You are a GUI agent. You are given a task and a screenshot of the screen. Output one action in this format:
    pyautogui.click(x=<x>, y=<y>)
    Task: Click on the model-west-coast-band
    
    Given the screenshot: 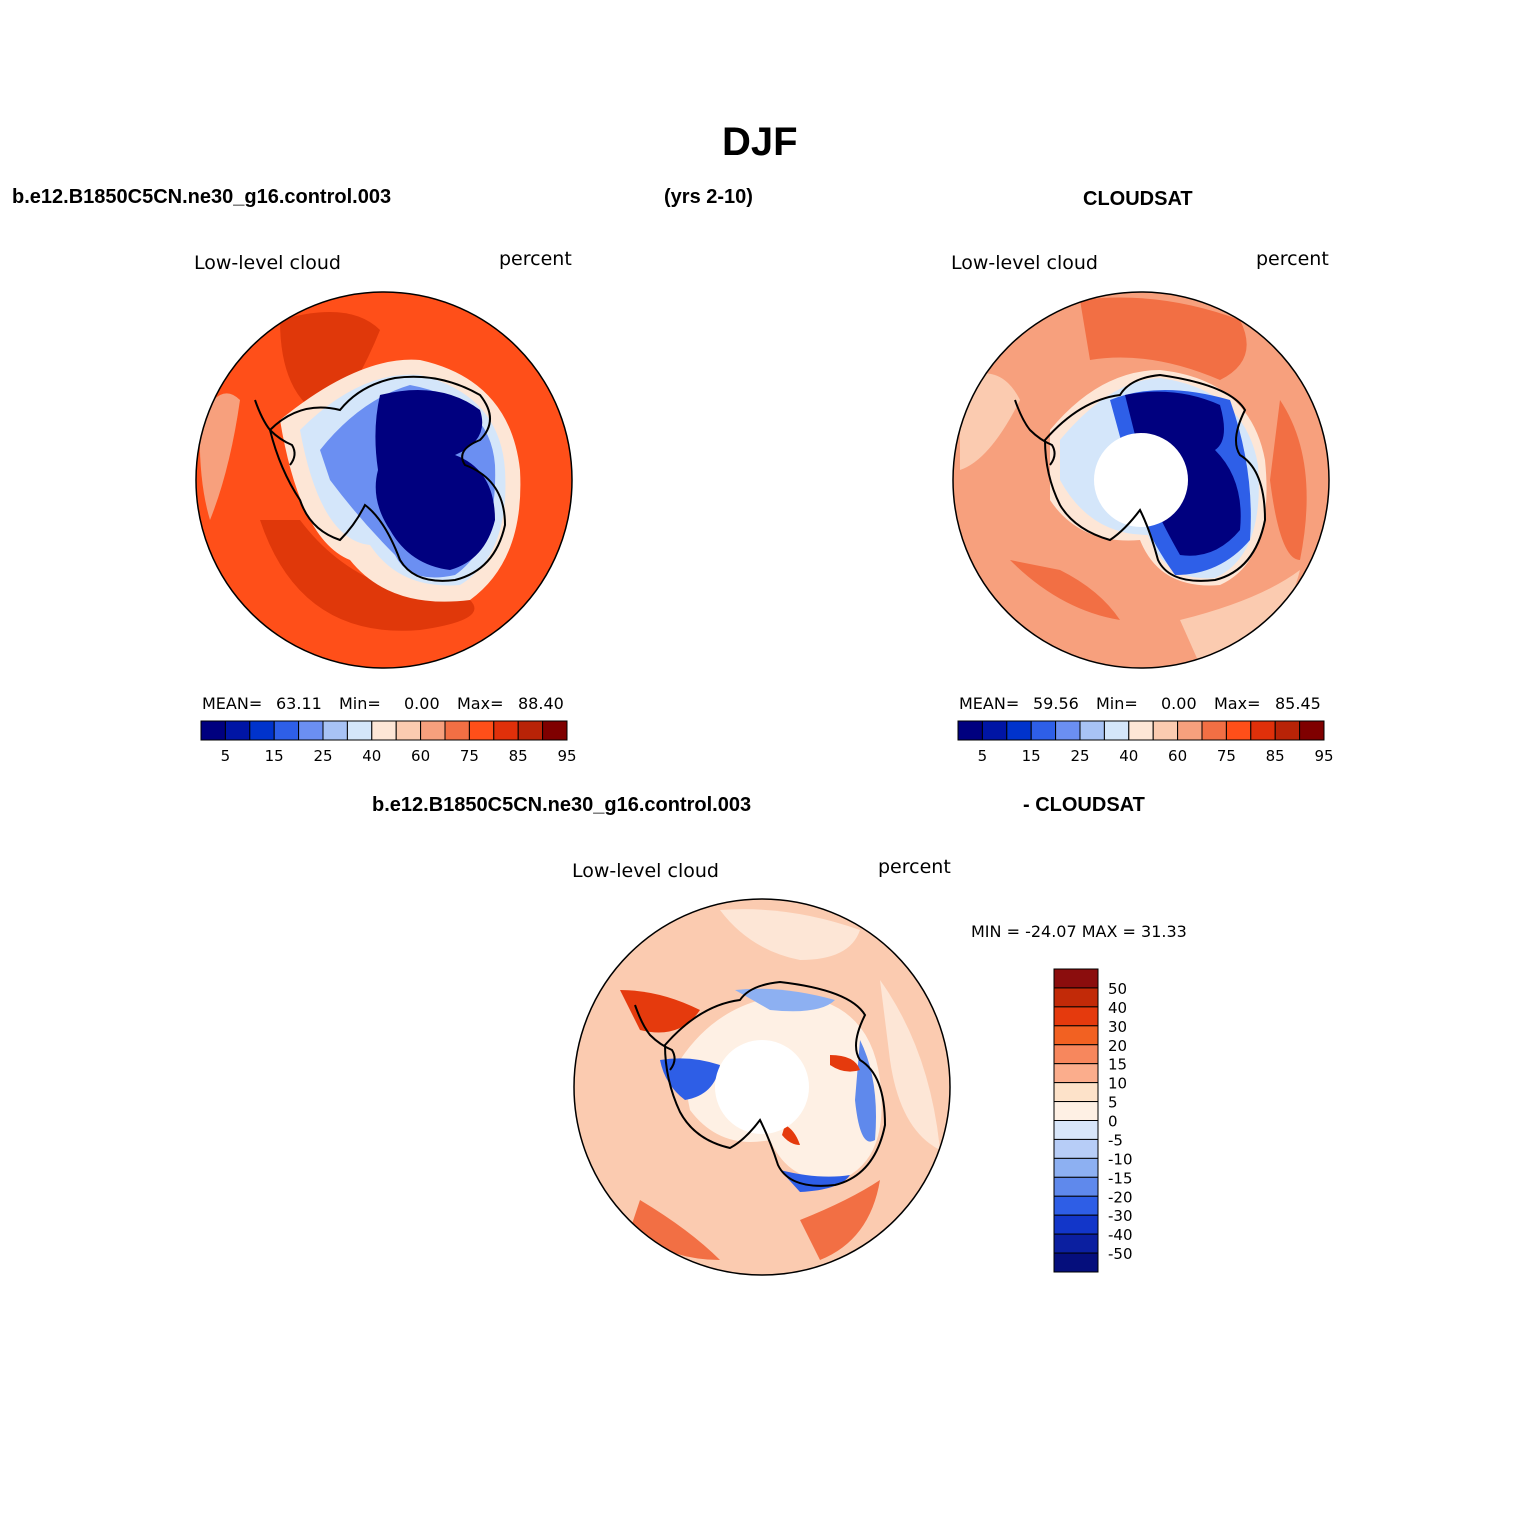 What is the action you would take?
    pyautogui.click(x=219, y=456)
    